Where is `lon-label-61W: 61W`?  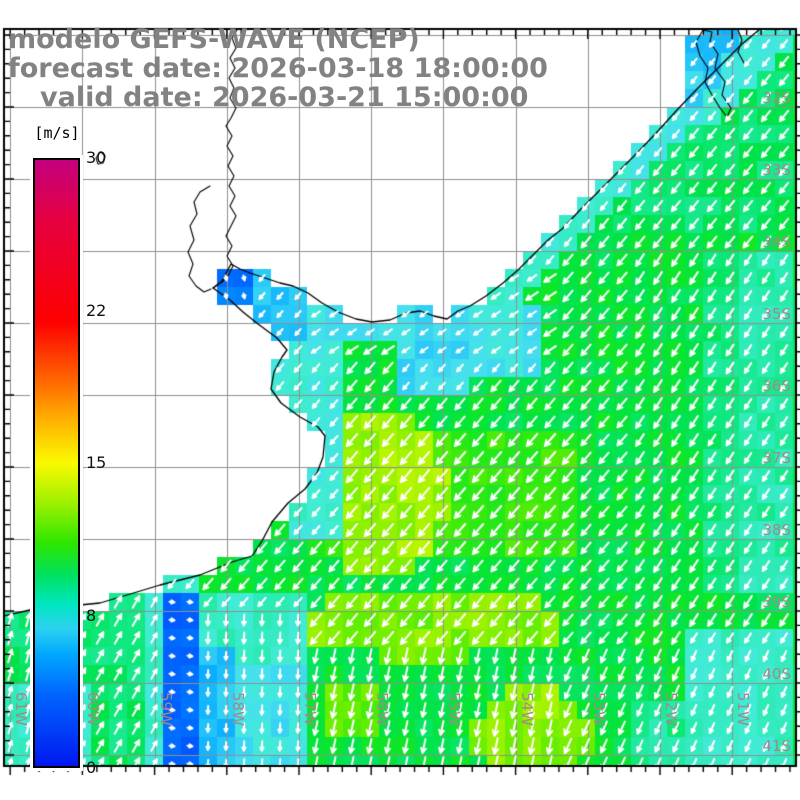 lon-label-61W: 61W is located at coordinates (21, 709).